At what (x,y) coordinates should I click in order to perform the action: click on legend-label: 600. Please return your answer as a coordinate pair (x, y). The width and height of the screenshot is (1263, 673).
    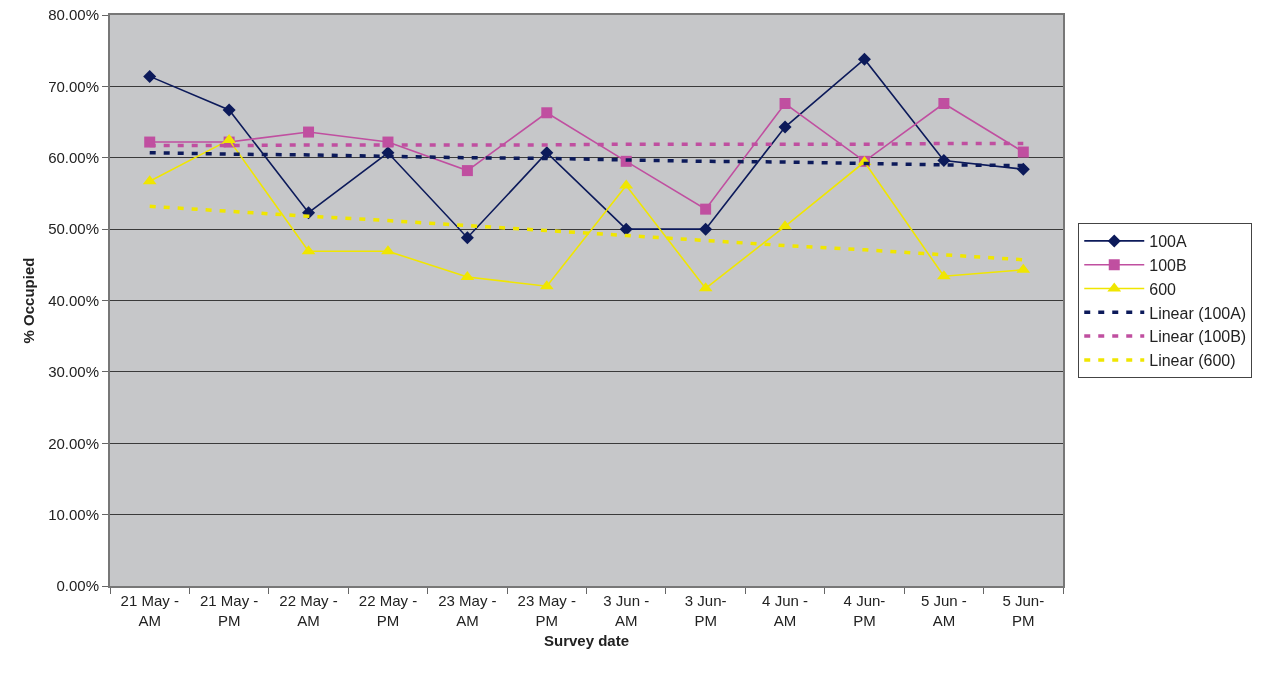
    Looking at the image, I should click on (1163, 289).